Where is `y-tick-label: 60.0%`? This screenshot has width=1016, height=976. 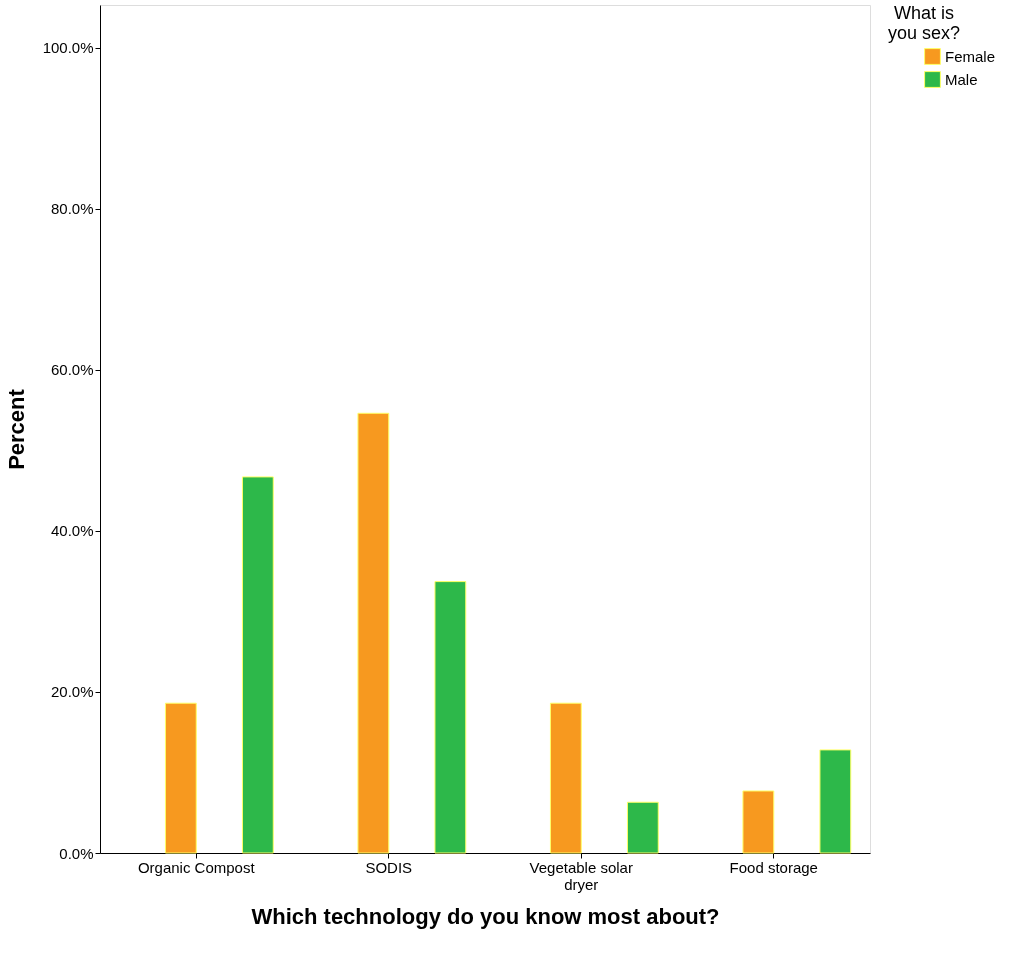 y-tick-label: 60.0% is located at coordinates (72, 370).